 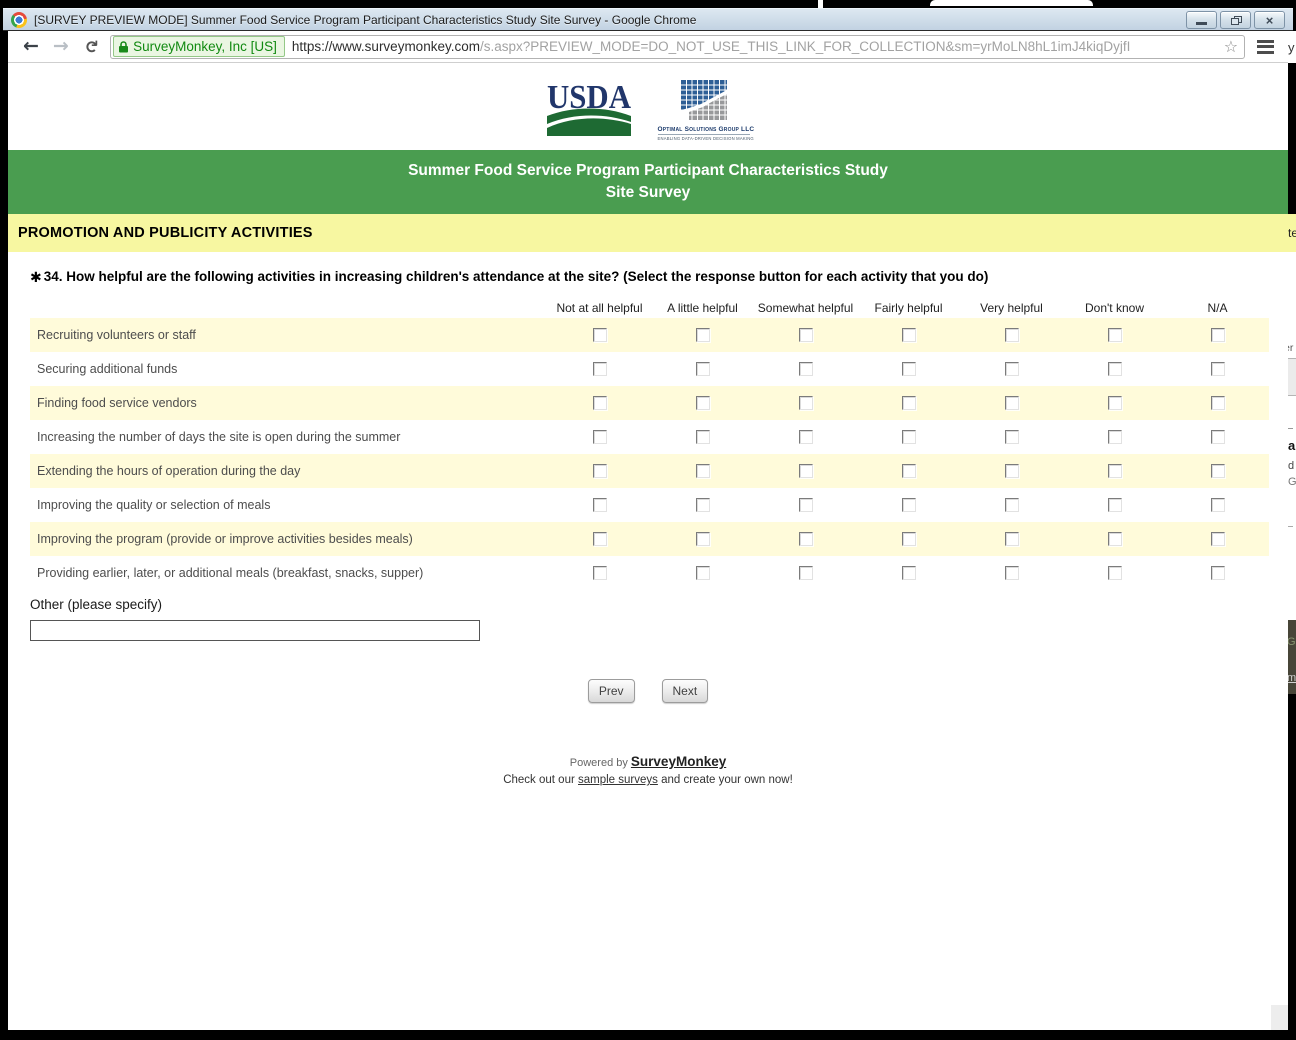 What do you see at coordinates (685, 691) in the screenshot?
I see `next-button: Next` at bounding box center [685, 691].